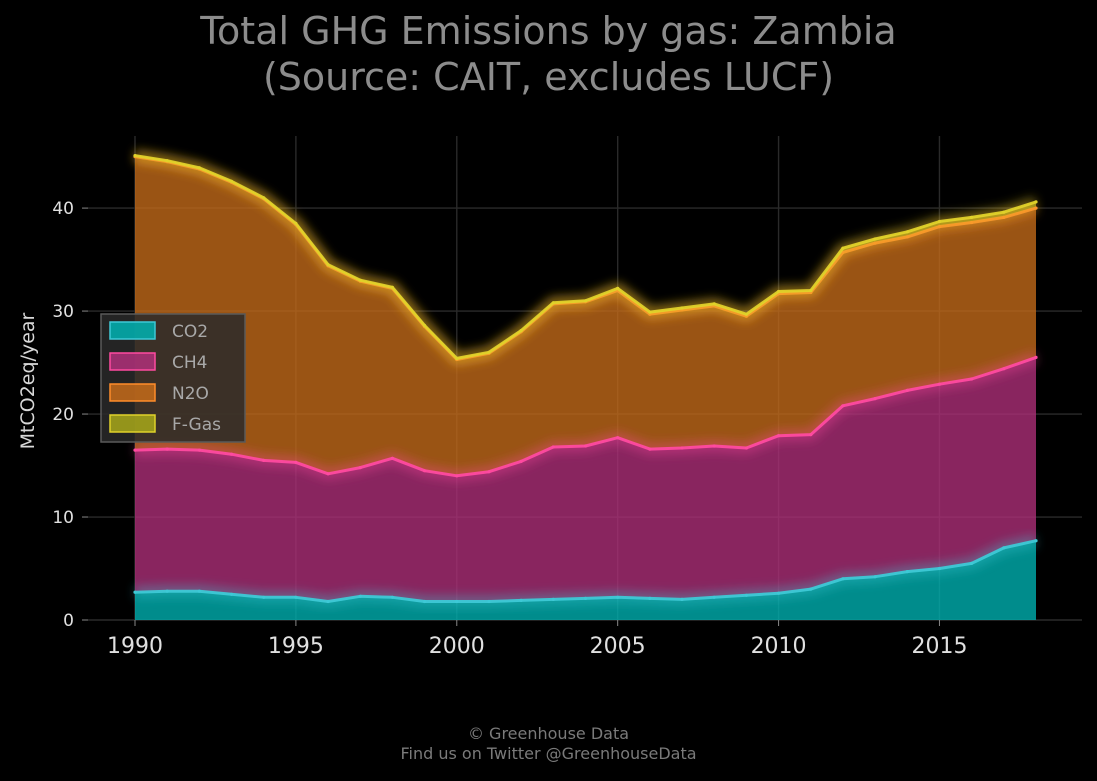 Image resolution: width=1097 pixels, height=781 pixels. I want to click on point-f-gas-2007, so click(682, 308).